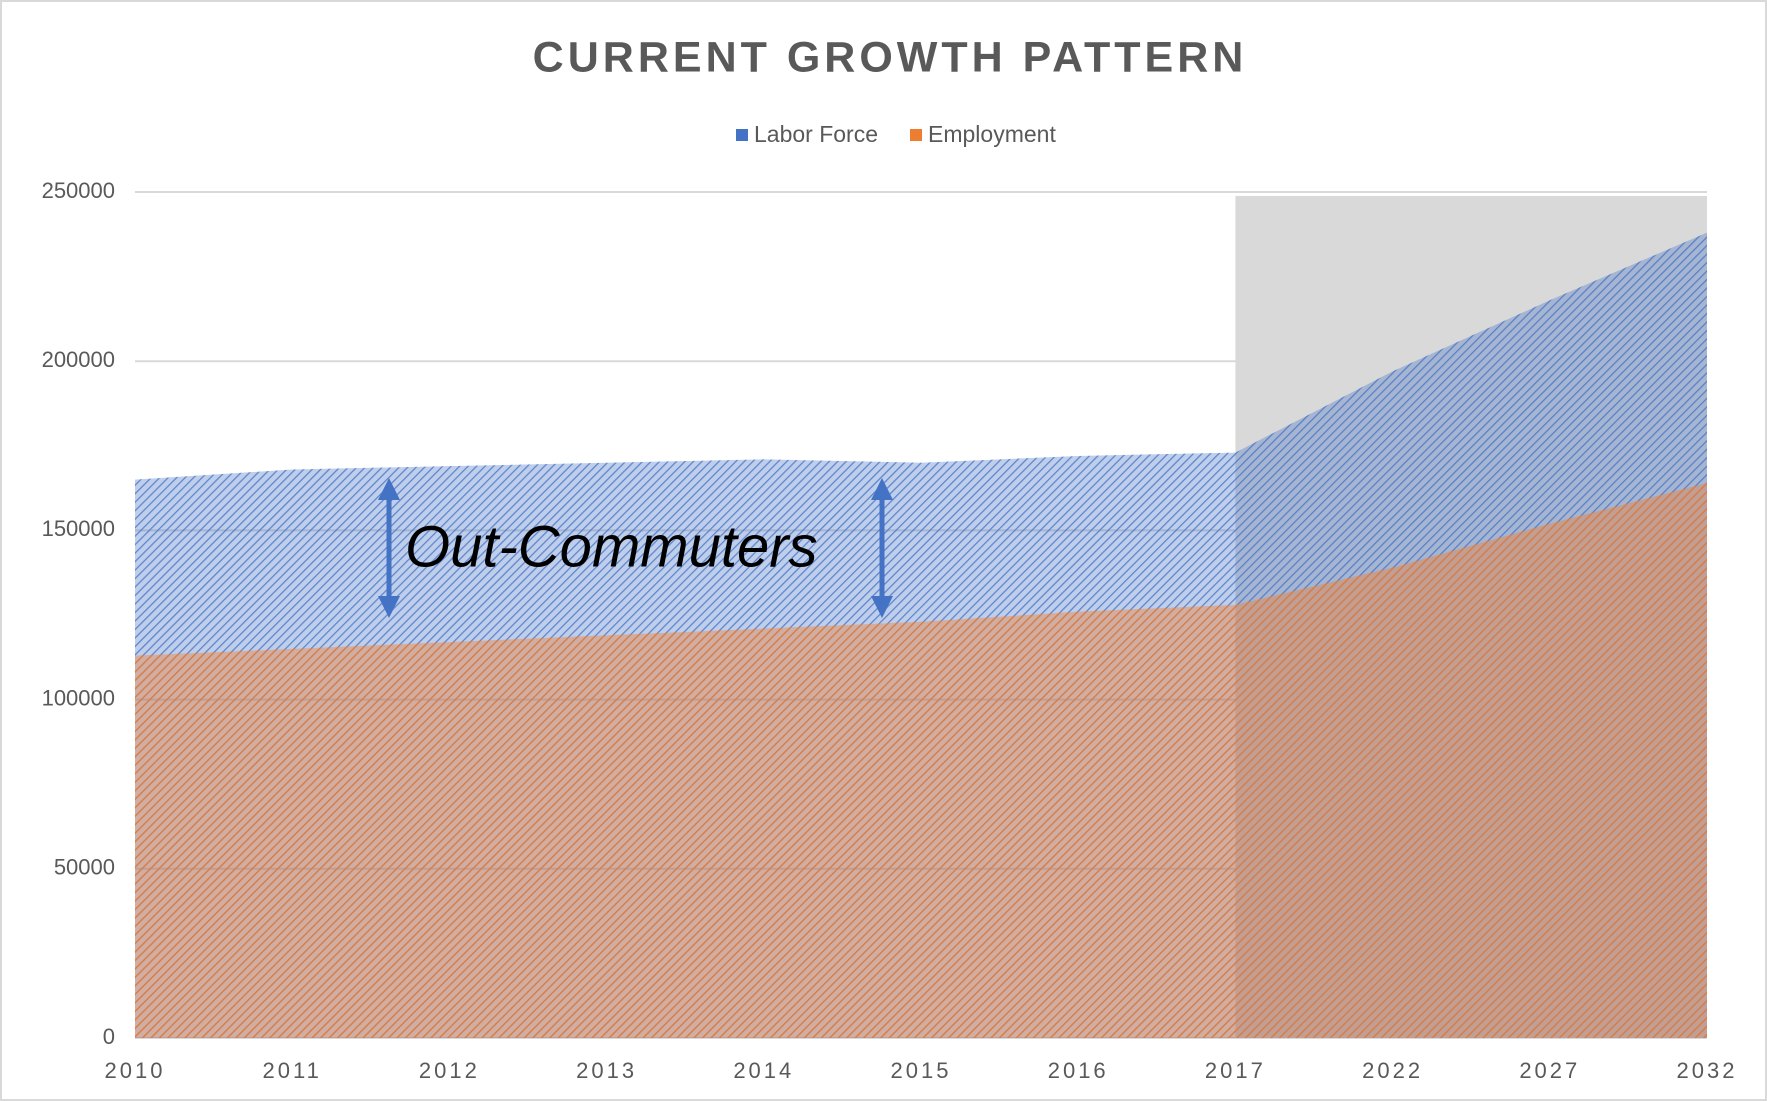 This screenshot has height=1101, width=1767. What do you see at coordinates (78, 697) in the screenshot?
I see `y-tick-label: 100000` at bounding box center [78, 697].